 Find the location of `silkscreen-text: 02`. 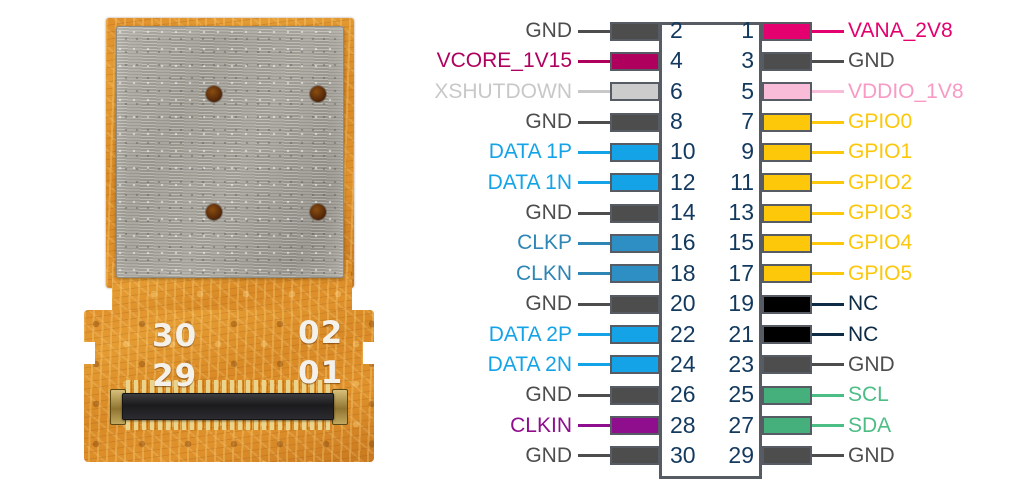

silkscreen-text: 02 is located at coordinates (321, 333).